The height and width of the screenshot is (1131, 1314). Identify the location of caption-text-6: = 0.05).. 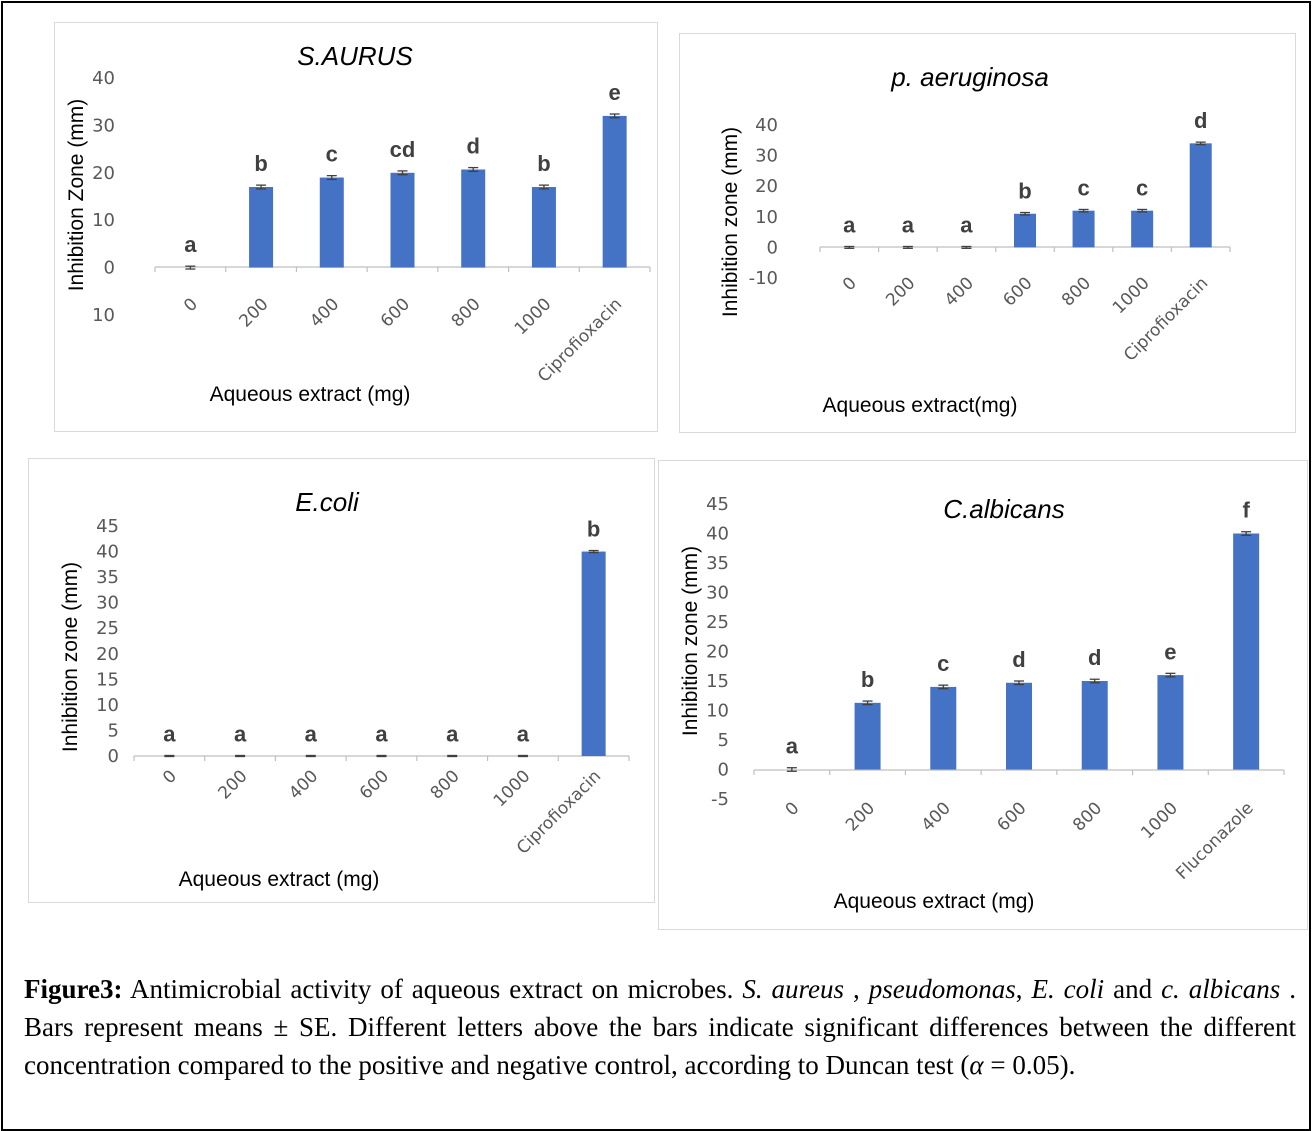
(1029, 1065).